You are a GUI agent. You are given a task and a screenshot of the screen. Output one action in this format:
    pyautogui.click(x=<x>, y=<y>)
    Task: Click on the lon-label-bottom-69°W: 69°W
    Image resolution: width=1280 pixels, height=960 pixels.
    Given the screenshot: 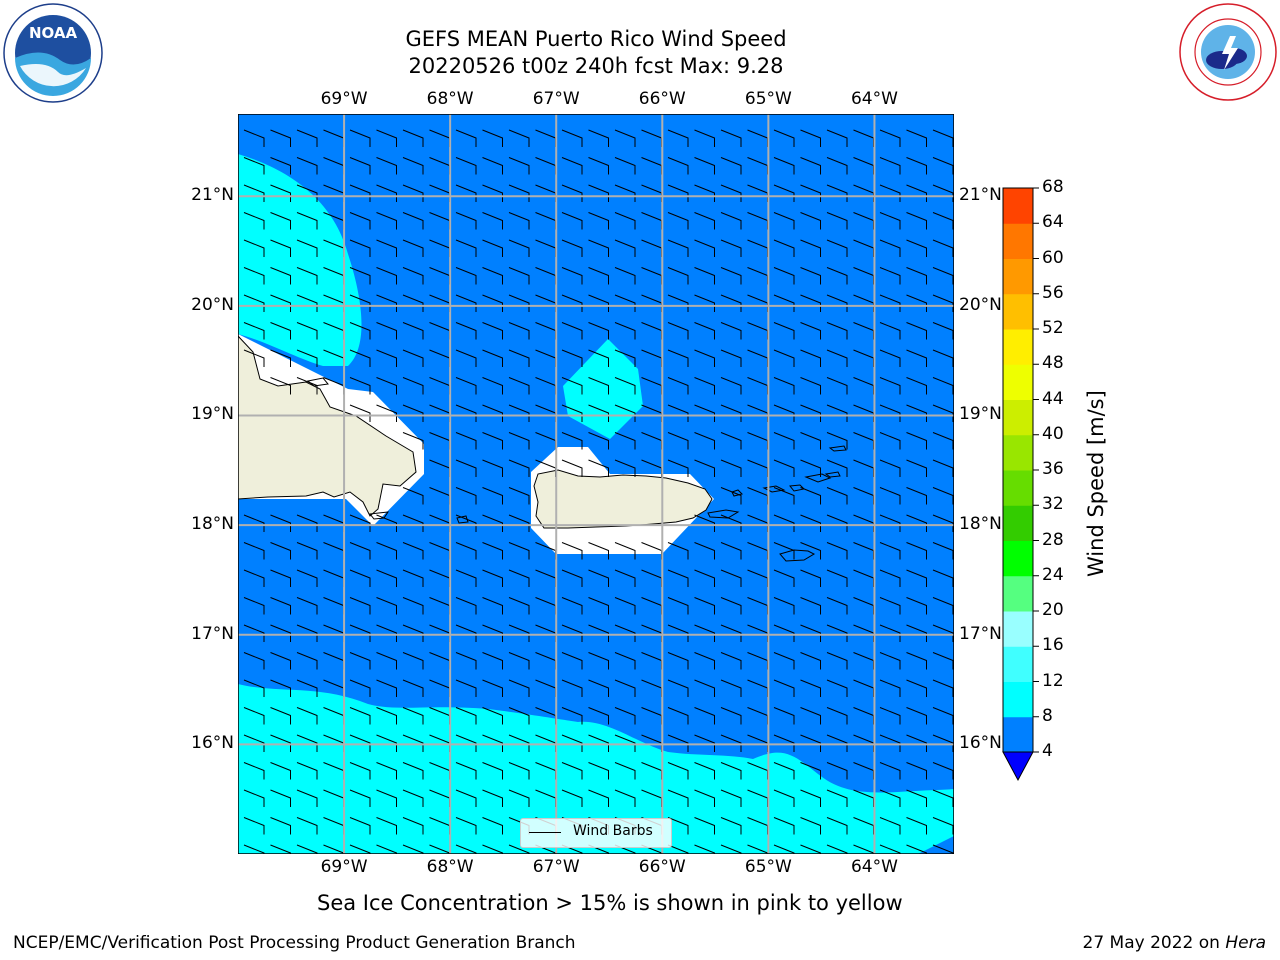 What is the action you would take?
    pyautogui.click(x=344, y=867)
    